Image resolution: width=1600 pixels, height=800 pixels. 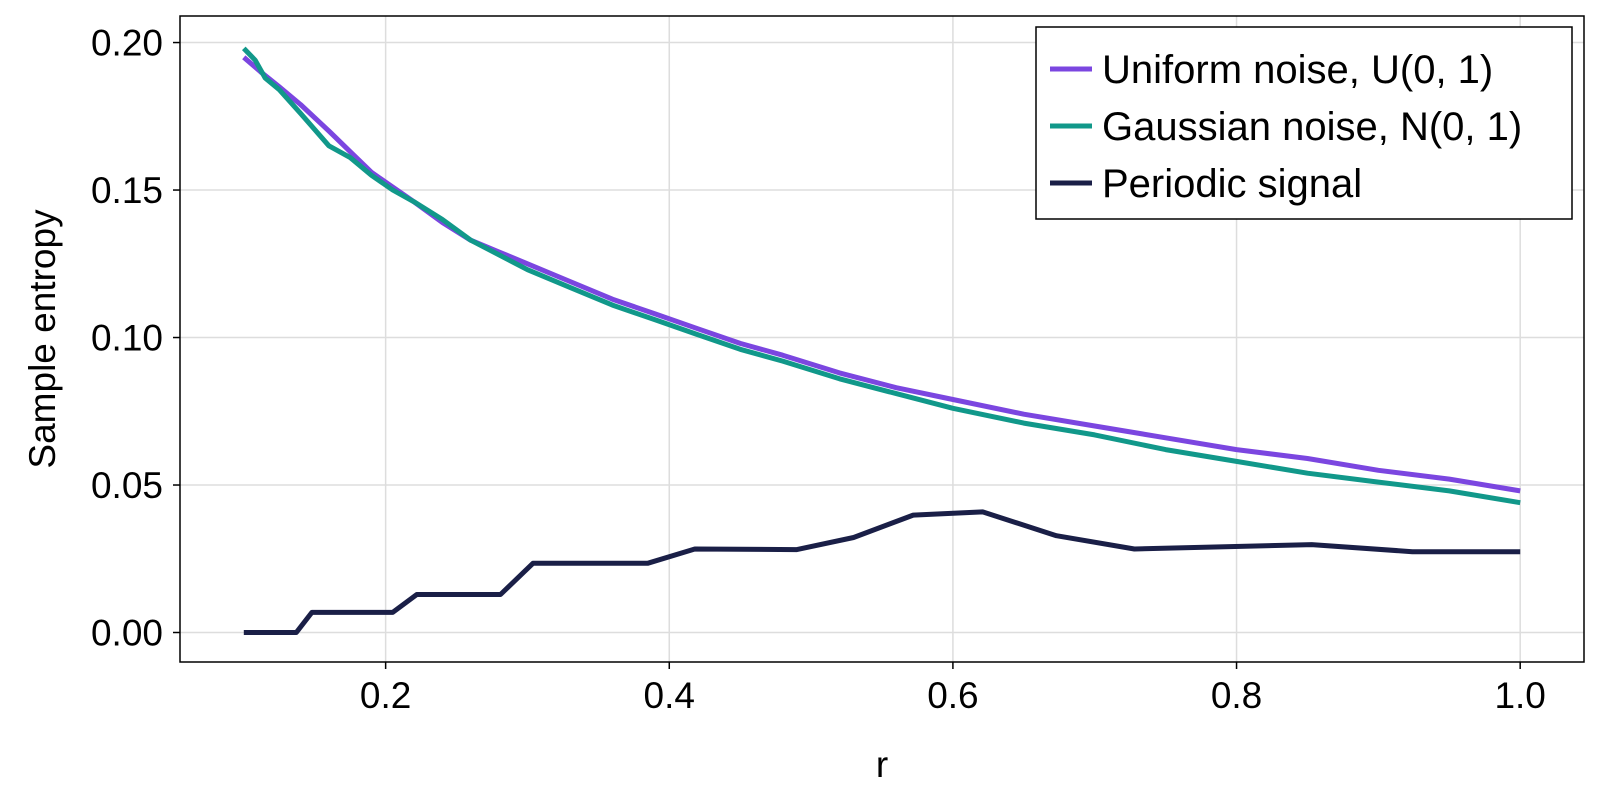 I want to click on x-axis-label: r, so click(x=882, y=764).